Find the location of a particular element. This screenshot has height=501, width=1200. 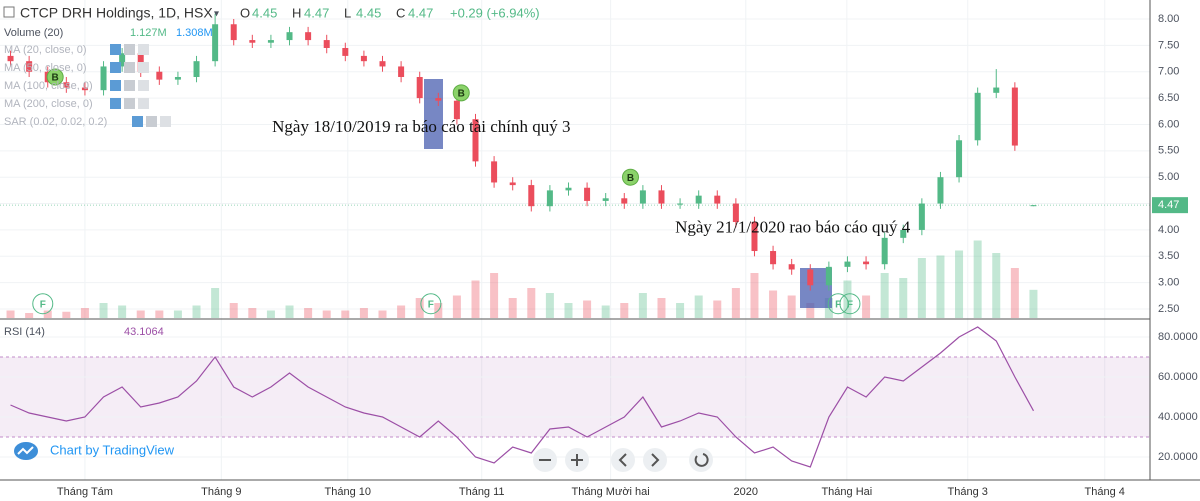

y-tick-label: 8.00 is located at coordinates (1168, 19).